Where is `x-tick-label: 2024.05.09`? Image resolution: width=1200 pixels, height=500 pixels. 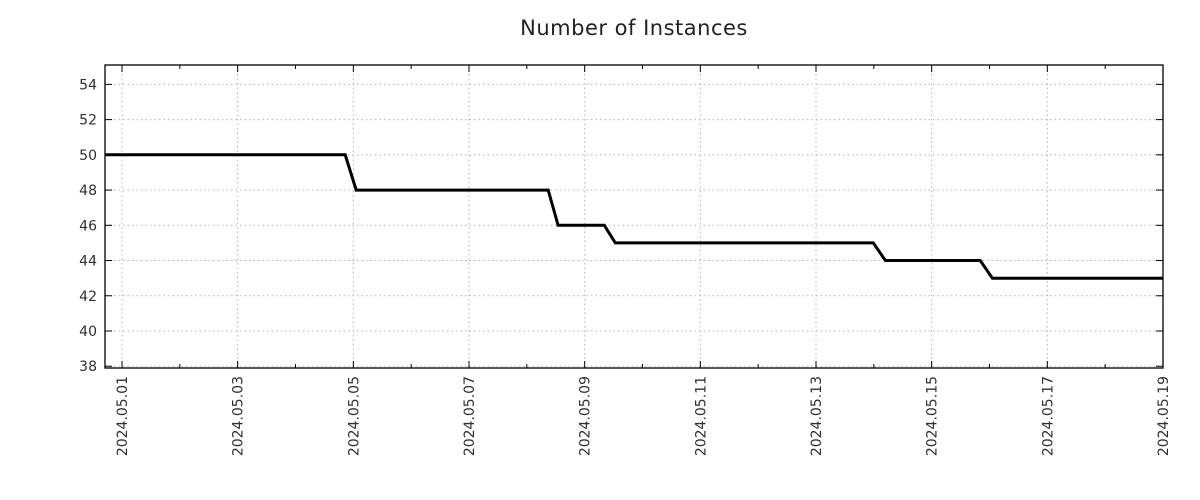 x-tick-label: 2024.05.09 is located at coordinates (586, 416).